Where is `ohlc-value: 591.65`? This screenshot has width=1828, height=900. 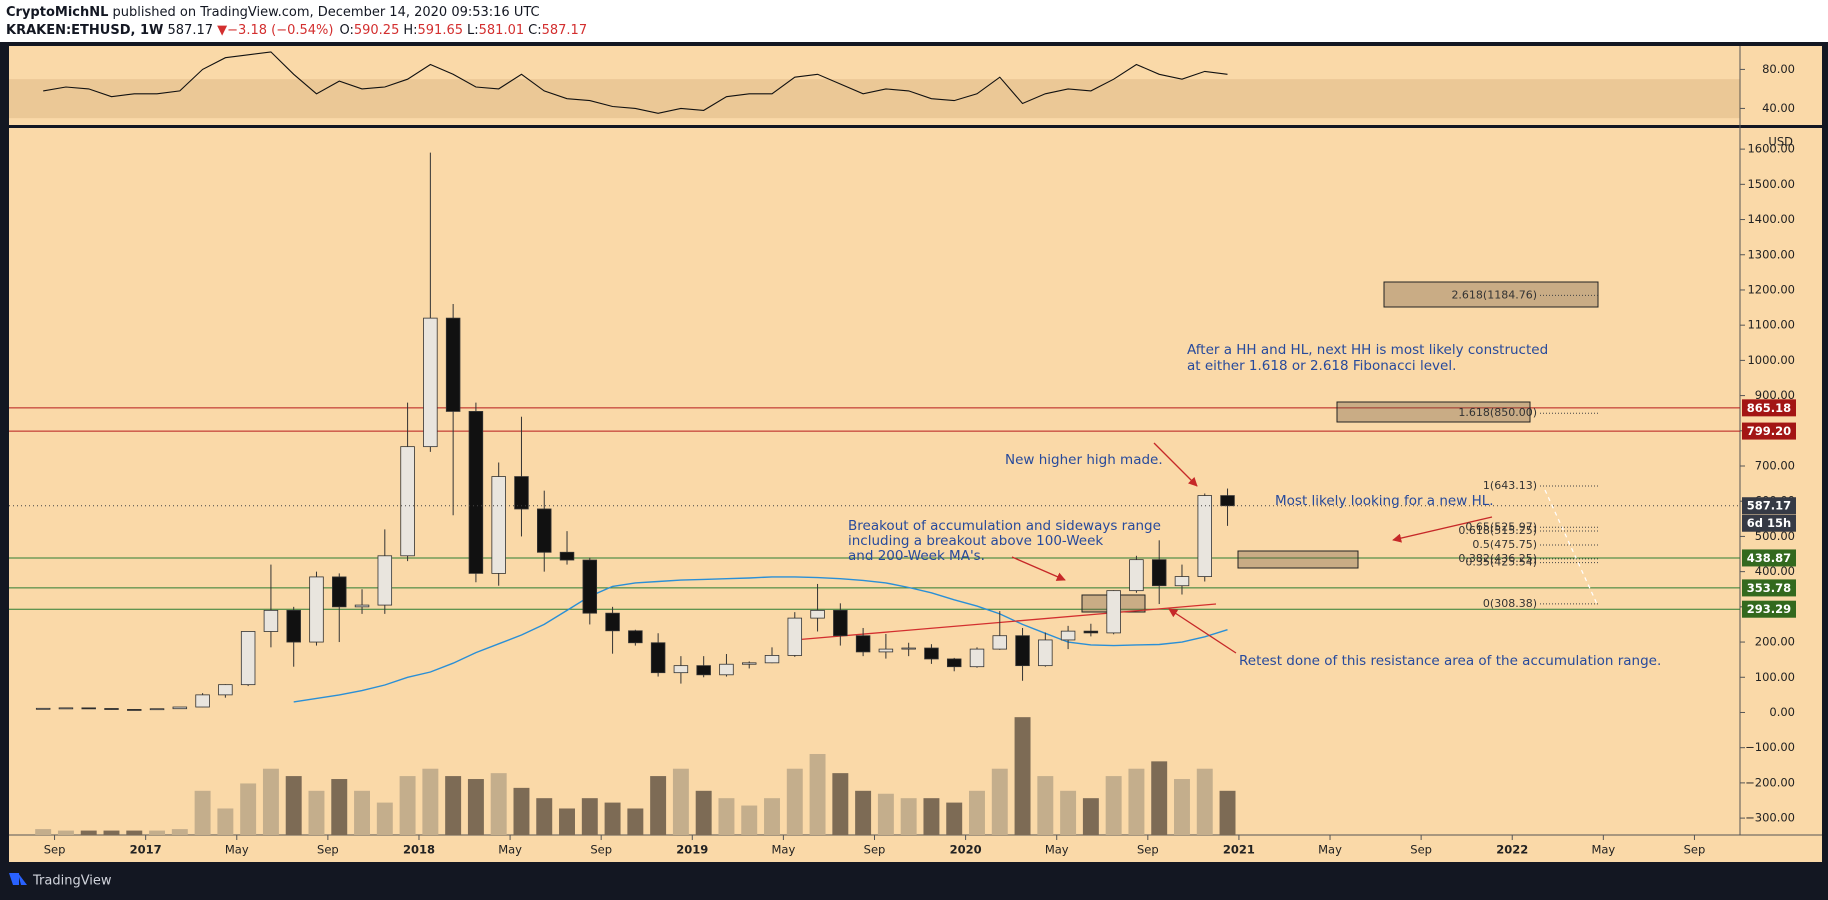
ohlc-value: 591.65 is located at coordinates (441, 30).